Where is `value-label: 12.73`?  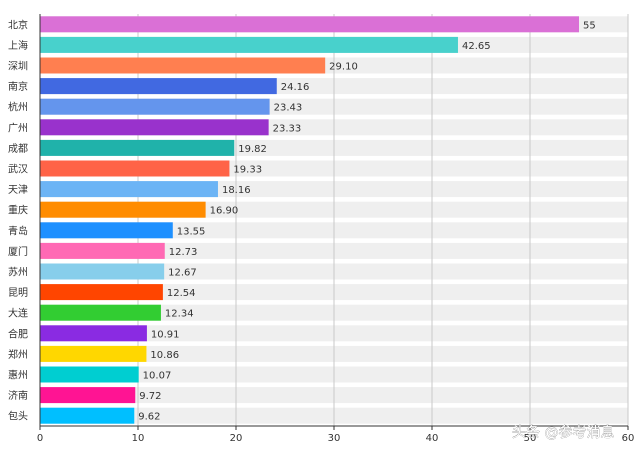 value-label: 12.73 is located at coordinates (183, 252).